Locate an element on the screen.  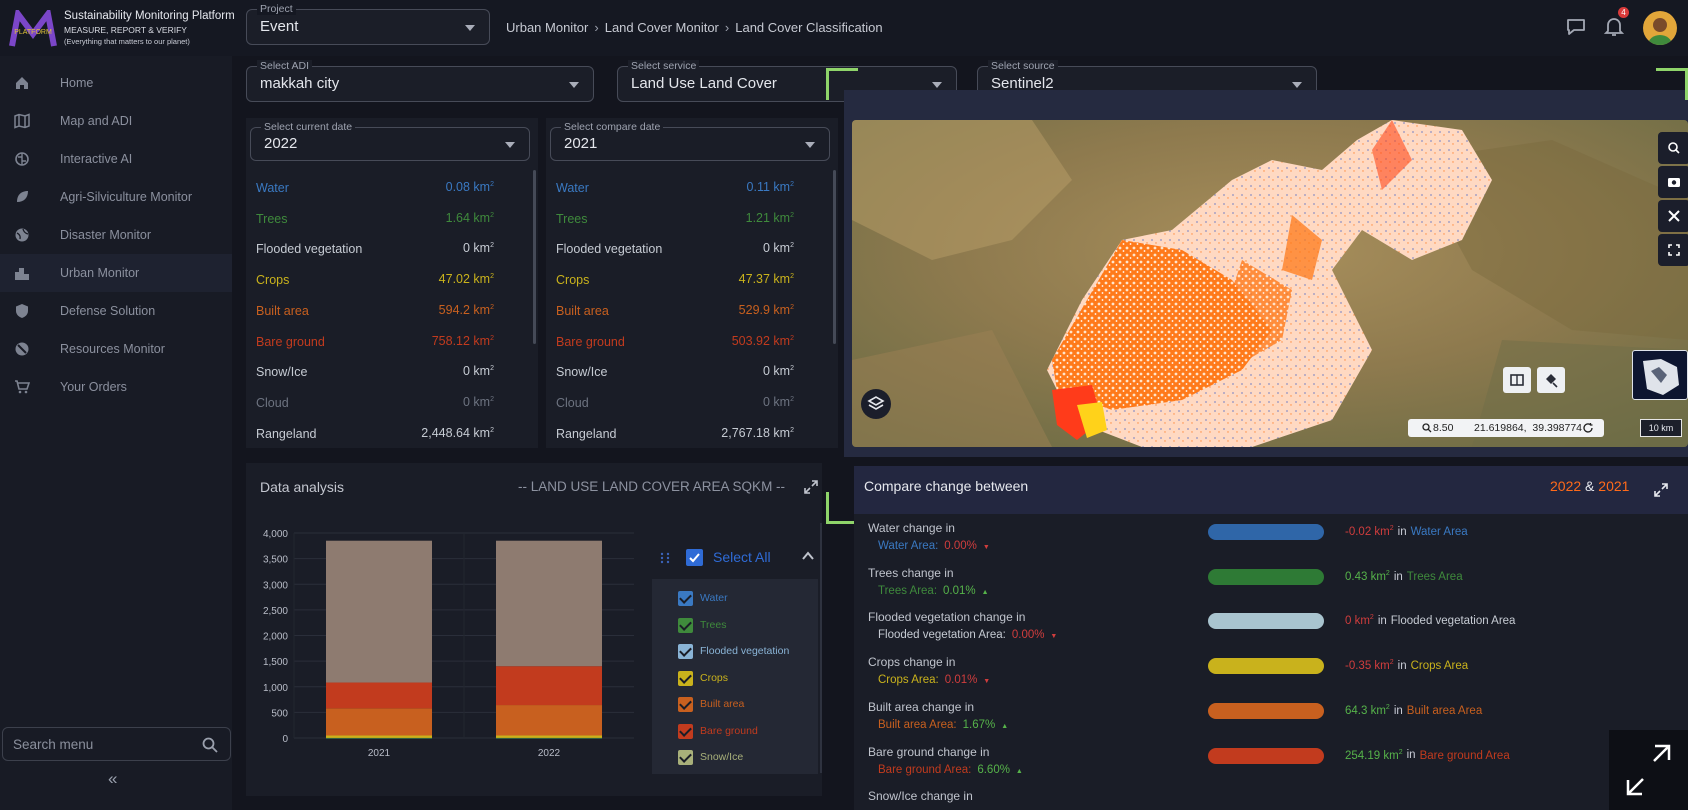
bar-trees-2022 is located at coordinates (549, 738).